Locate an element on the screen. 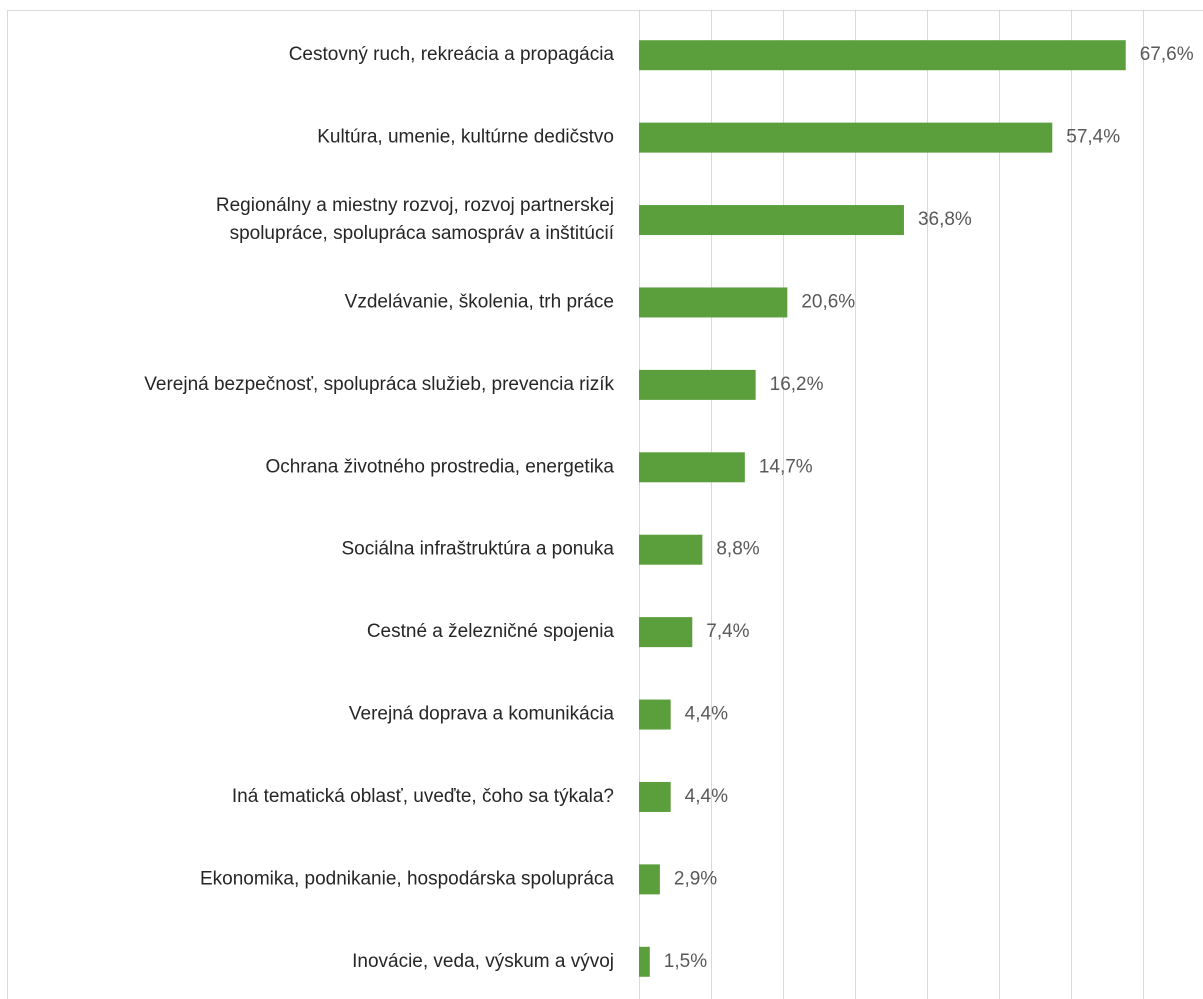 The image size is (1203, 999). data-label: 67,6% is located at coordinates (1167, 54).